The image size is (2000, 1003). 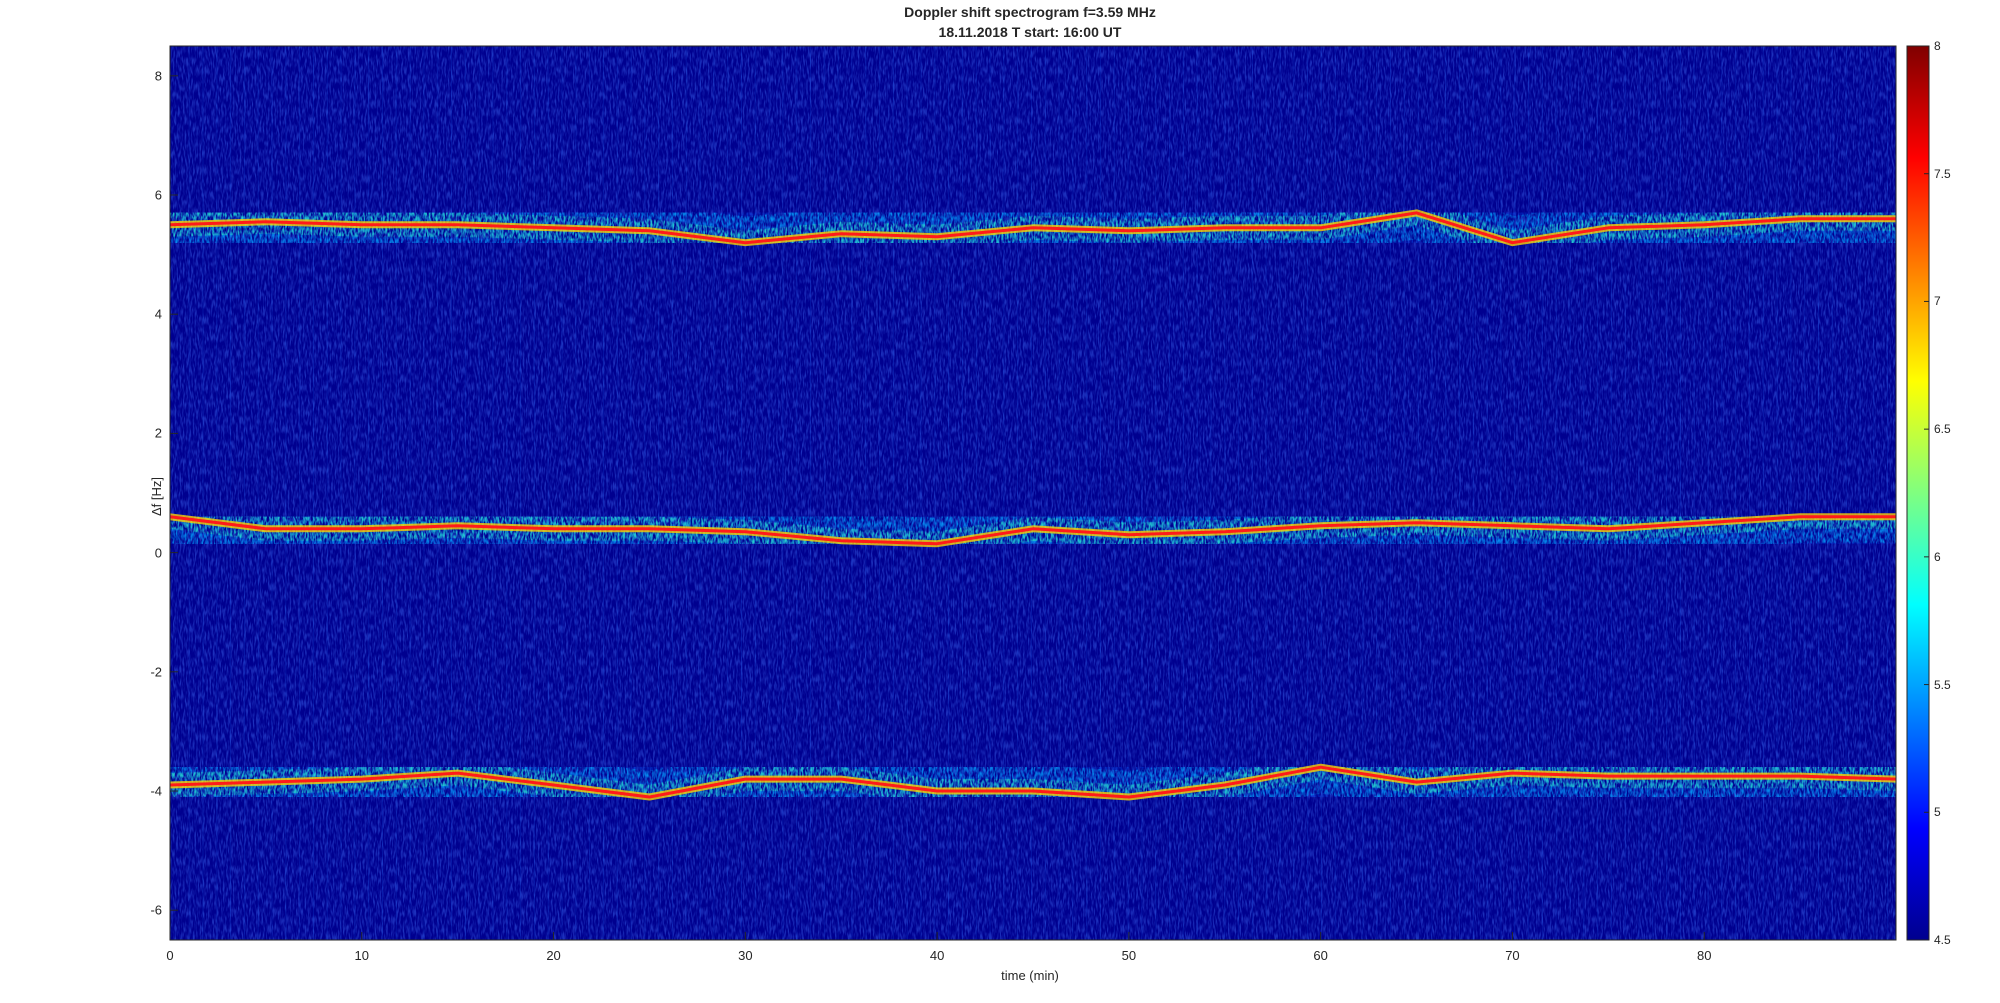 I want to click on colorbar, so click(x=1918, y=493).